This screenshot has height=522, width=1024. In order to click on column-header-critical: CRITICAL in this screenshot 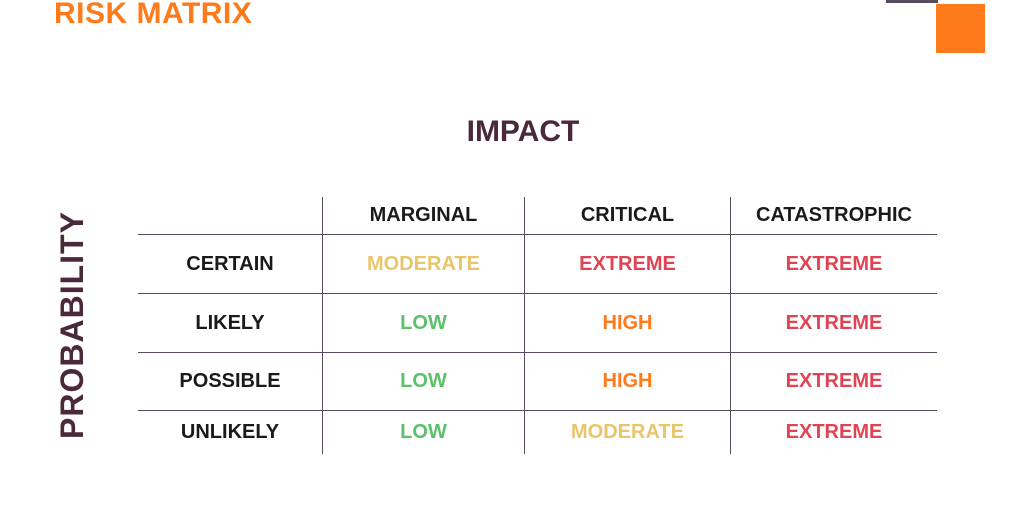, I will do `click(627, 215)`.